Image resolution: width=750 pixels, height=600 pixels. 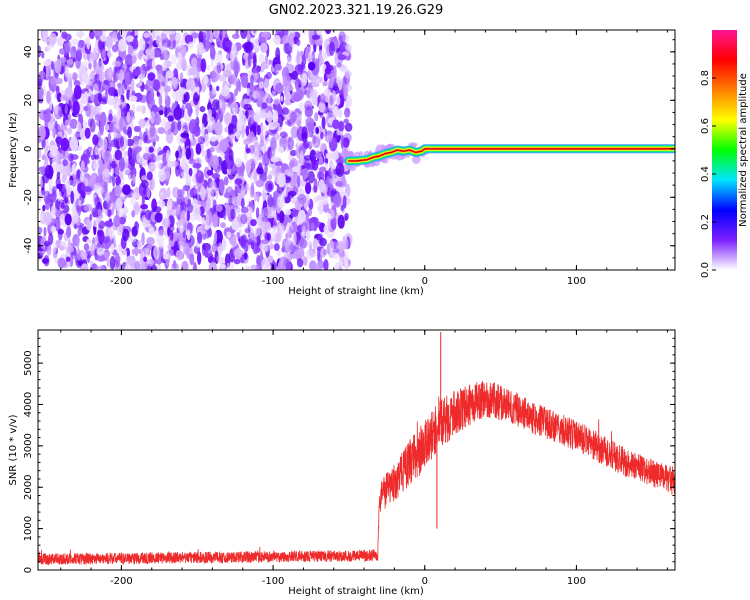 I want to click on snr-y-tick-label: 2000, so click(x=28, y=487).